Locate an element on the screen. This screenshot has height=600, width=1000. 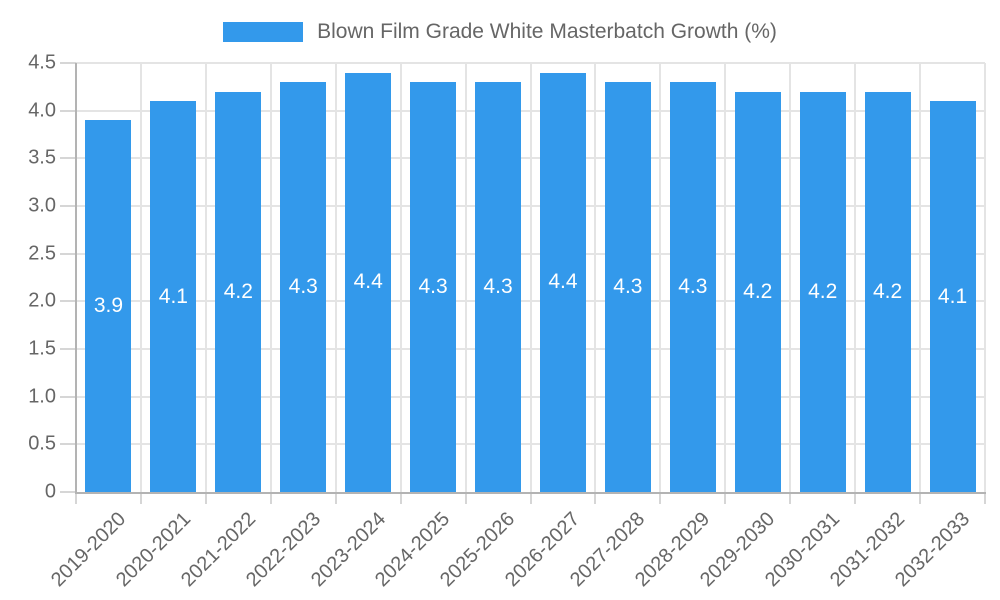
y-tick-label: 2.5 is located at coordinates (42, 253).